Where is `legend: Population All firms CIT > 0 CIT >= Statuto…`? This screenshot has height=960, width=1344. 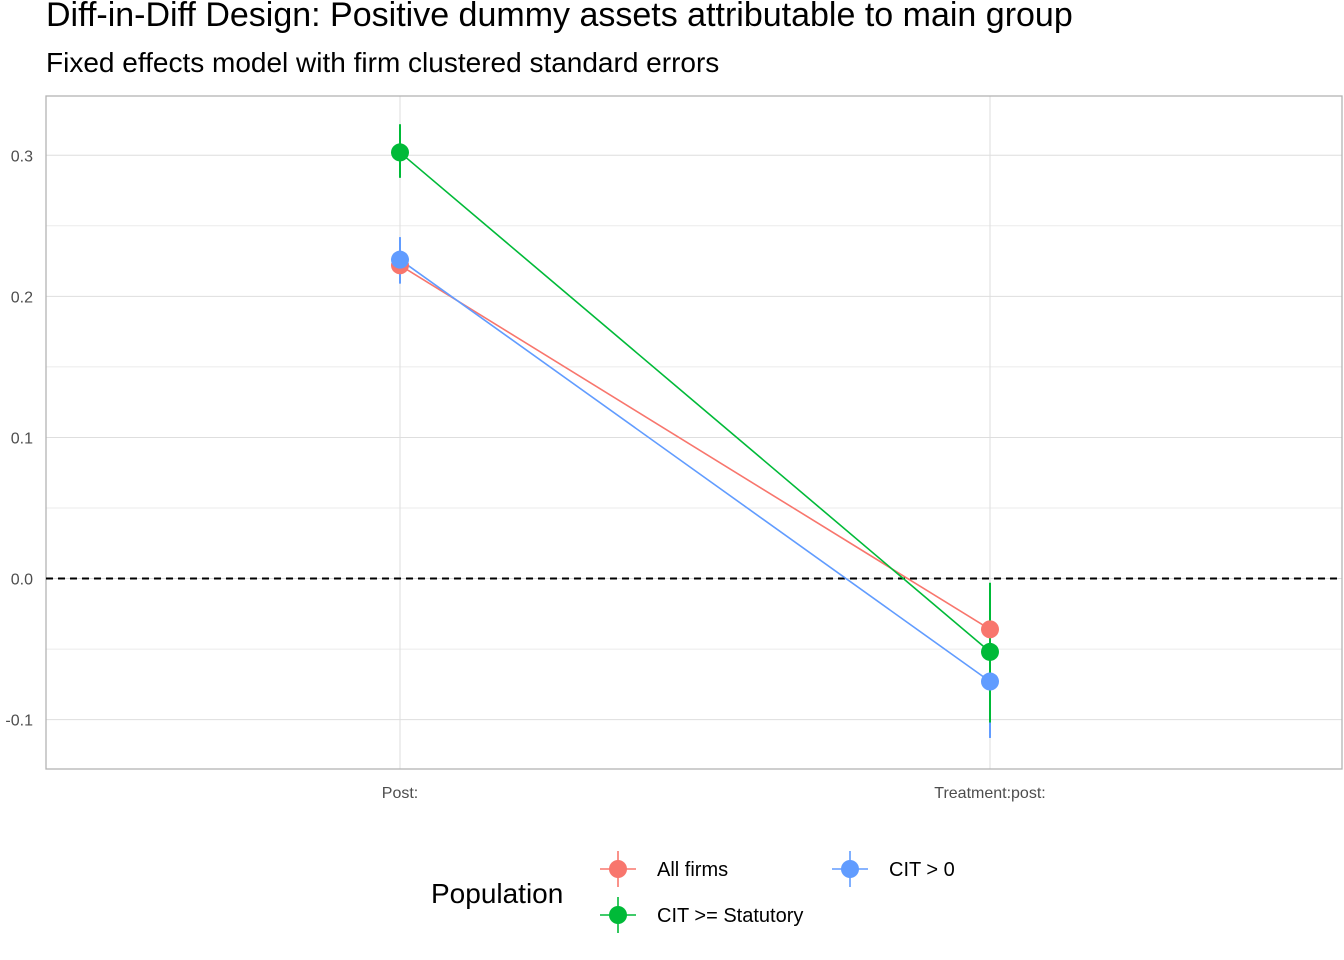 legend: Population All firms CIT > 0 CIT >= Statuto… is located at coordinates (693, 892).